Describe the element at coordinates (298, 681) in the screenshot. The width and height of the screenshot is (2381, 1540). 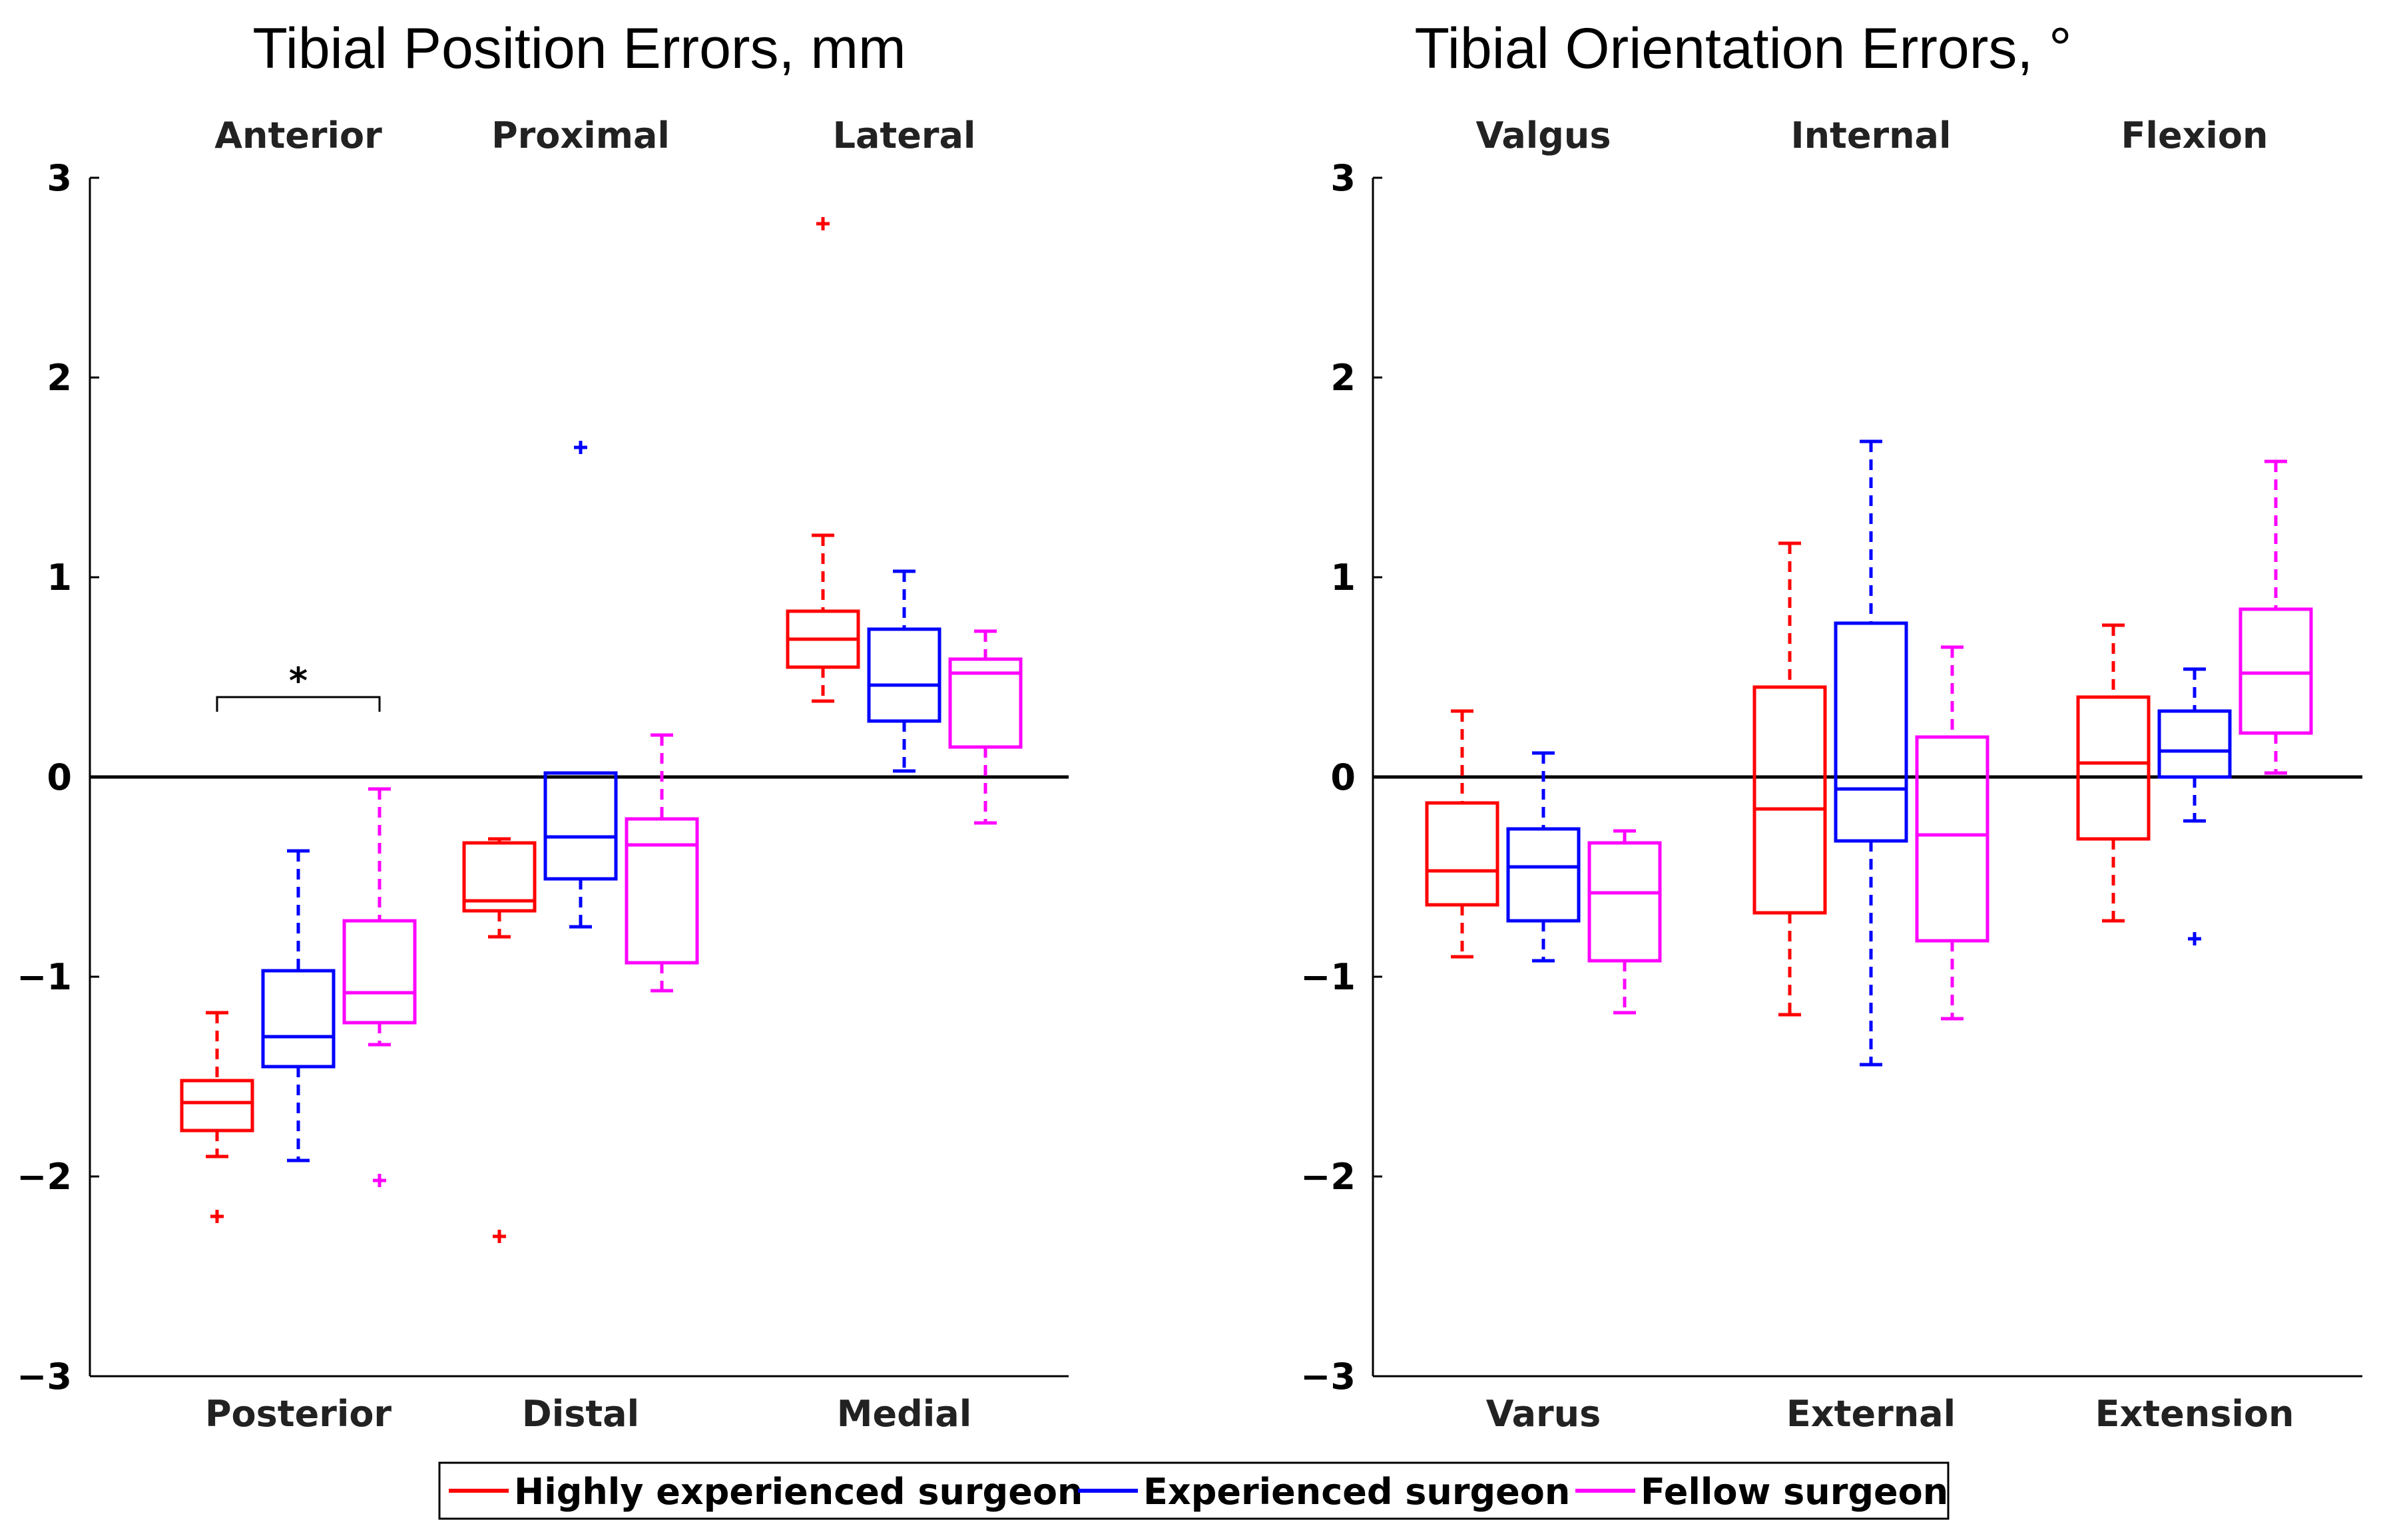
I see `significance-star: *` at that location.